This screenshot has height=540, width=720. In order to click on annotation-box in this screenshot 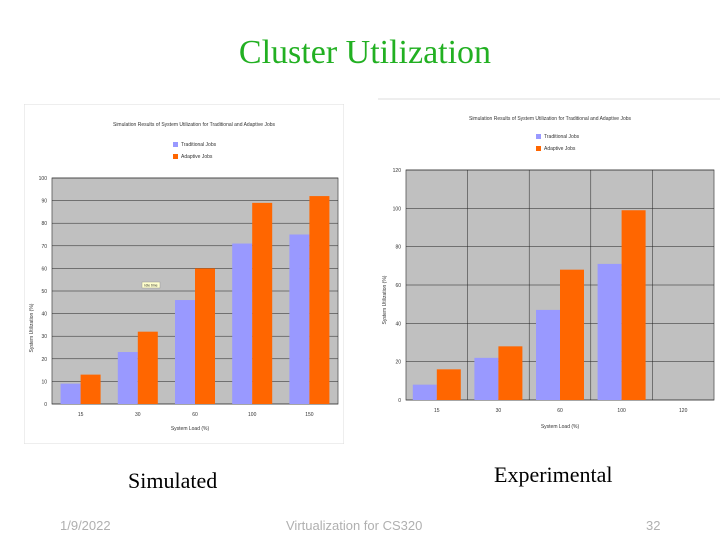, I will do `click(151, 285)`.